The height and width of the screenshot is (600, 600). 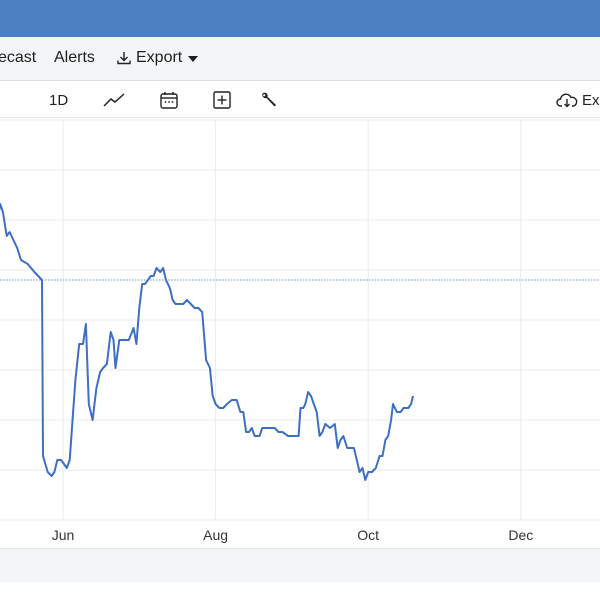 What do you see at coordinates (63, 535) in the screenshot?
I see `x-tick-label: Jun` at bounding box center [63, 535].